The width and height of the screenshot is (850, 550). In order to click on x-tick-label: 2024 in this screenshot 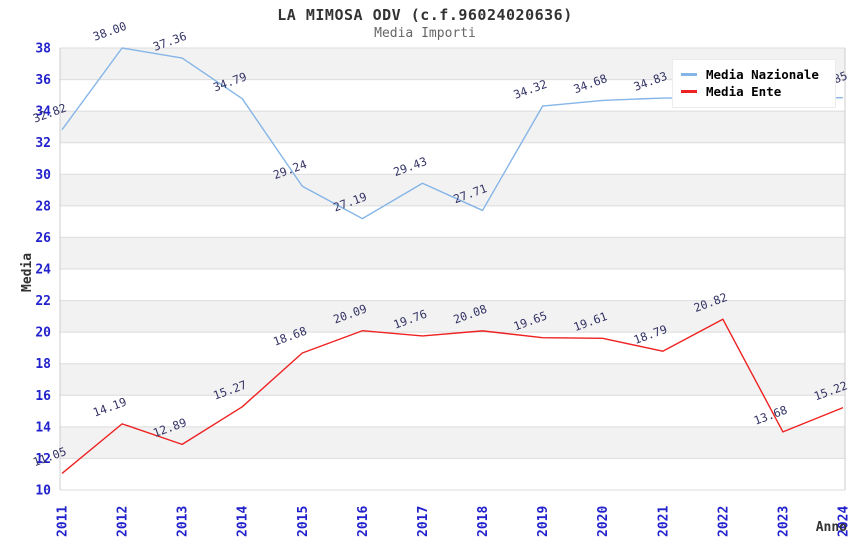, I will do `click(843, 521)`.